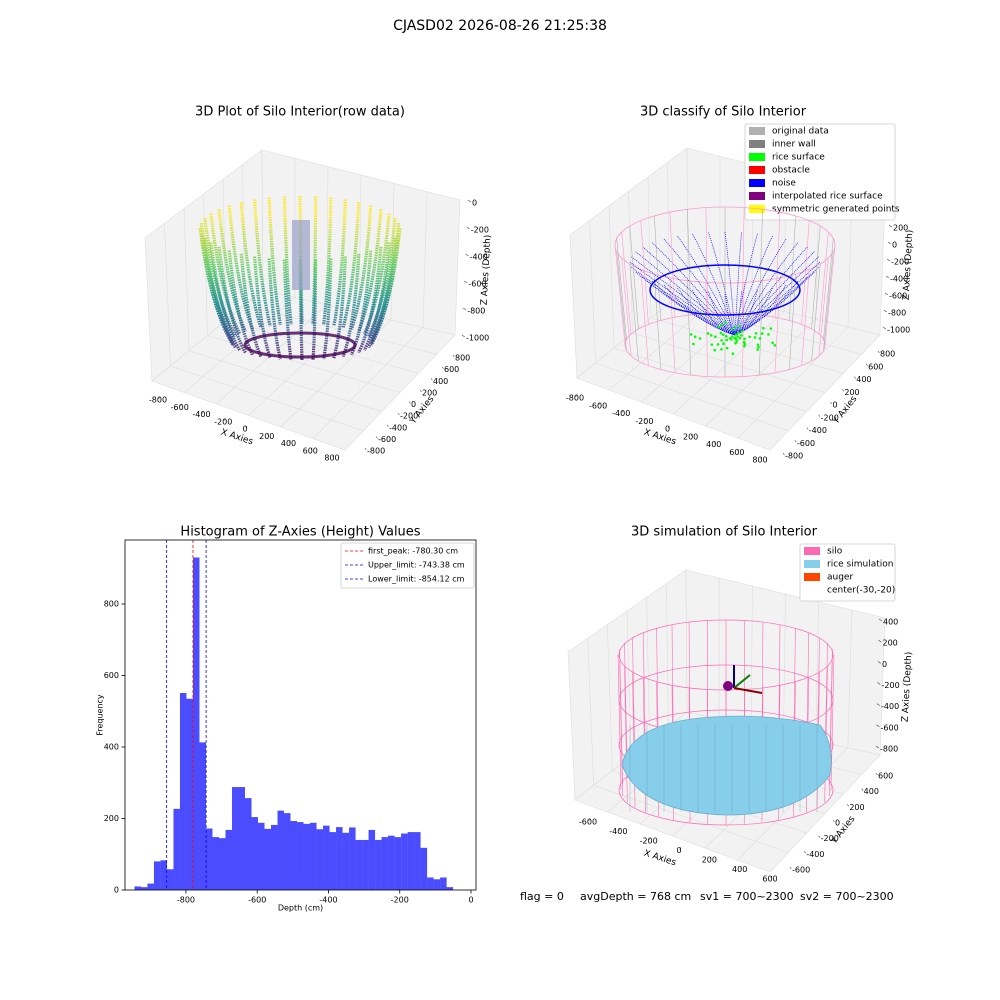 This screenshot has width=1000, height=1000. What do you see at coordinates (635, 896) in the screenshot?
I see `status-text: avgDepth = 768 cm` at bounding box center [635, 896].